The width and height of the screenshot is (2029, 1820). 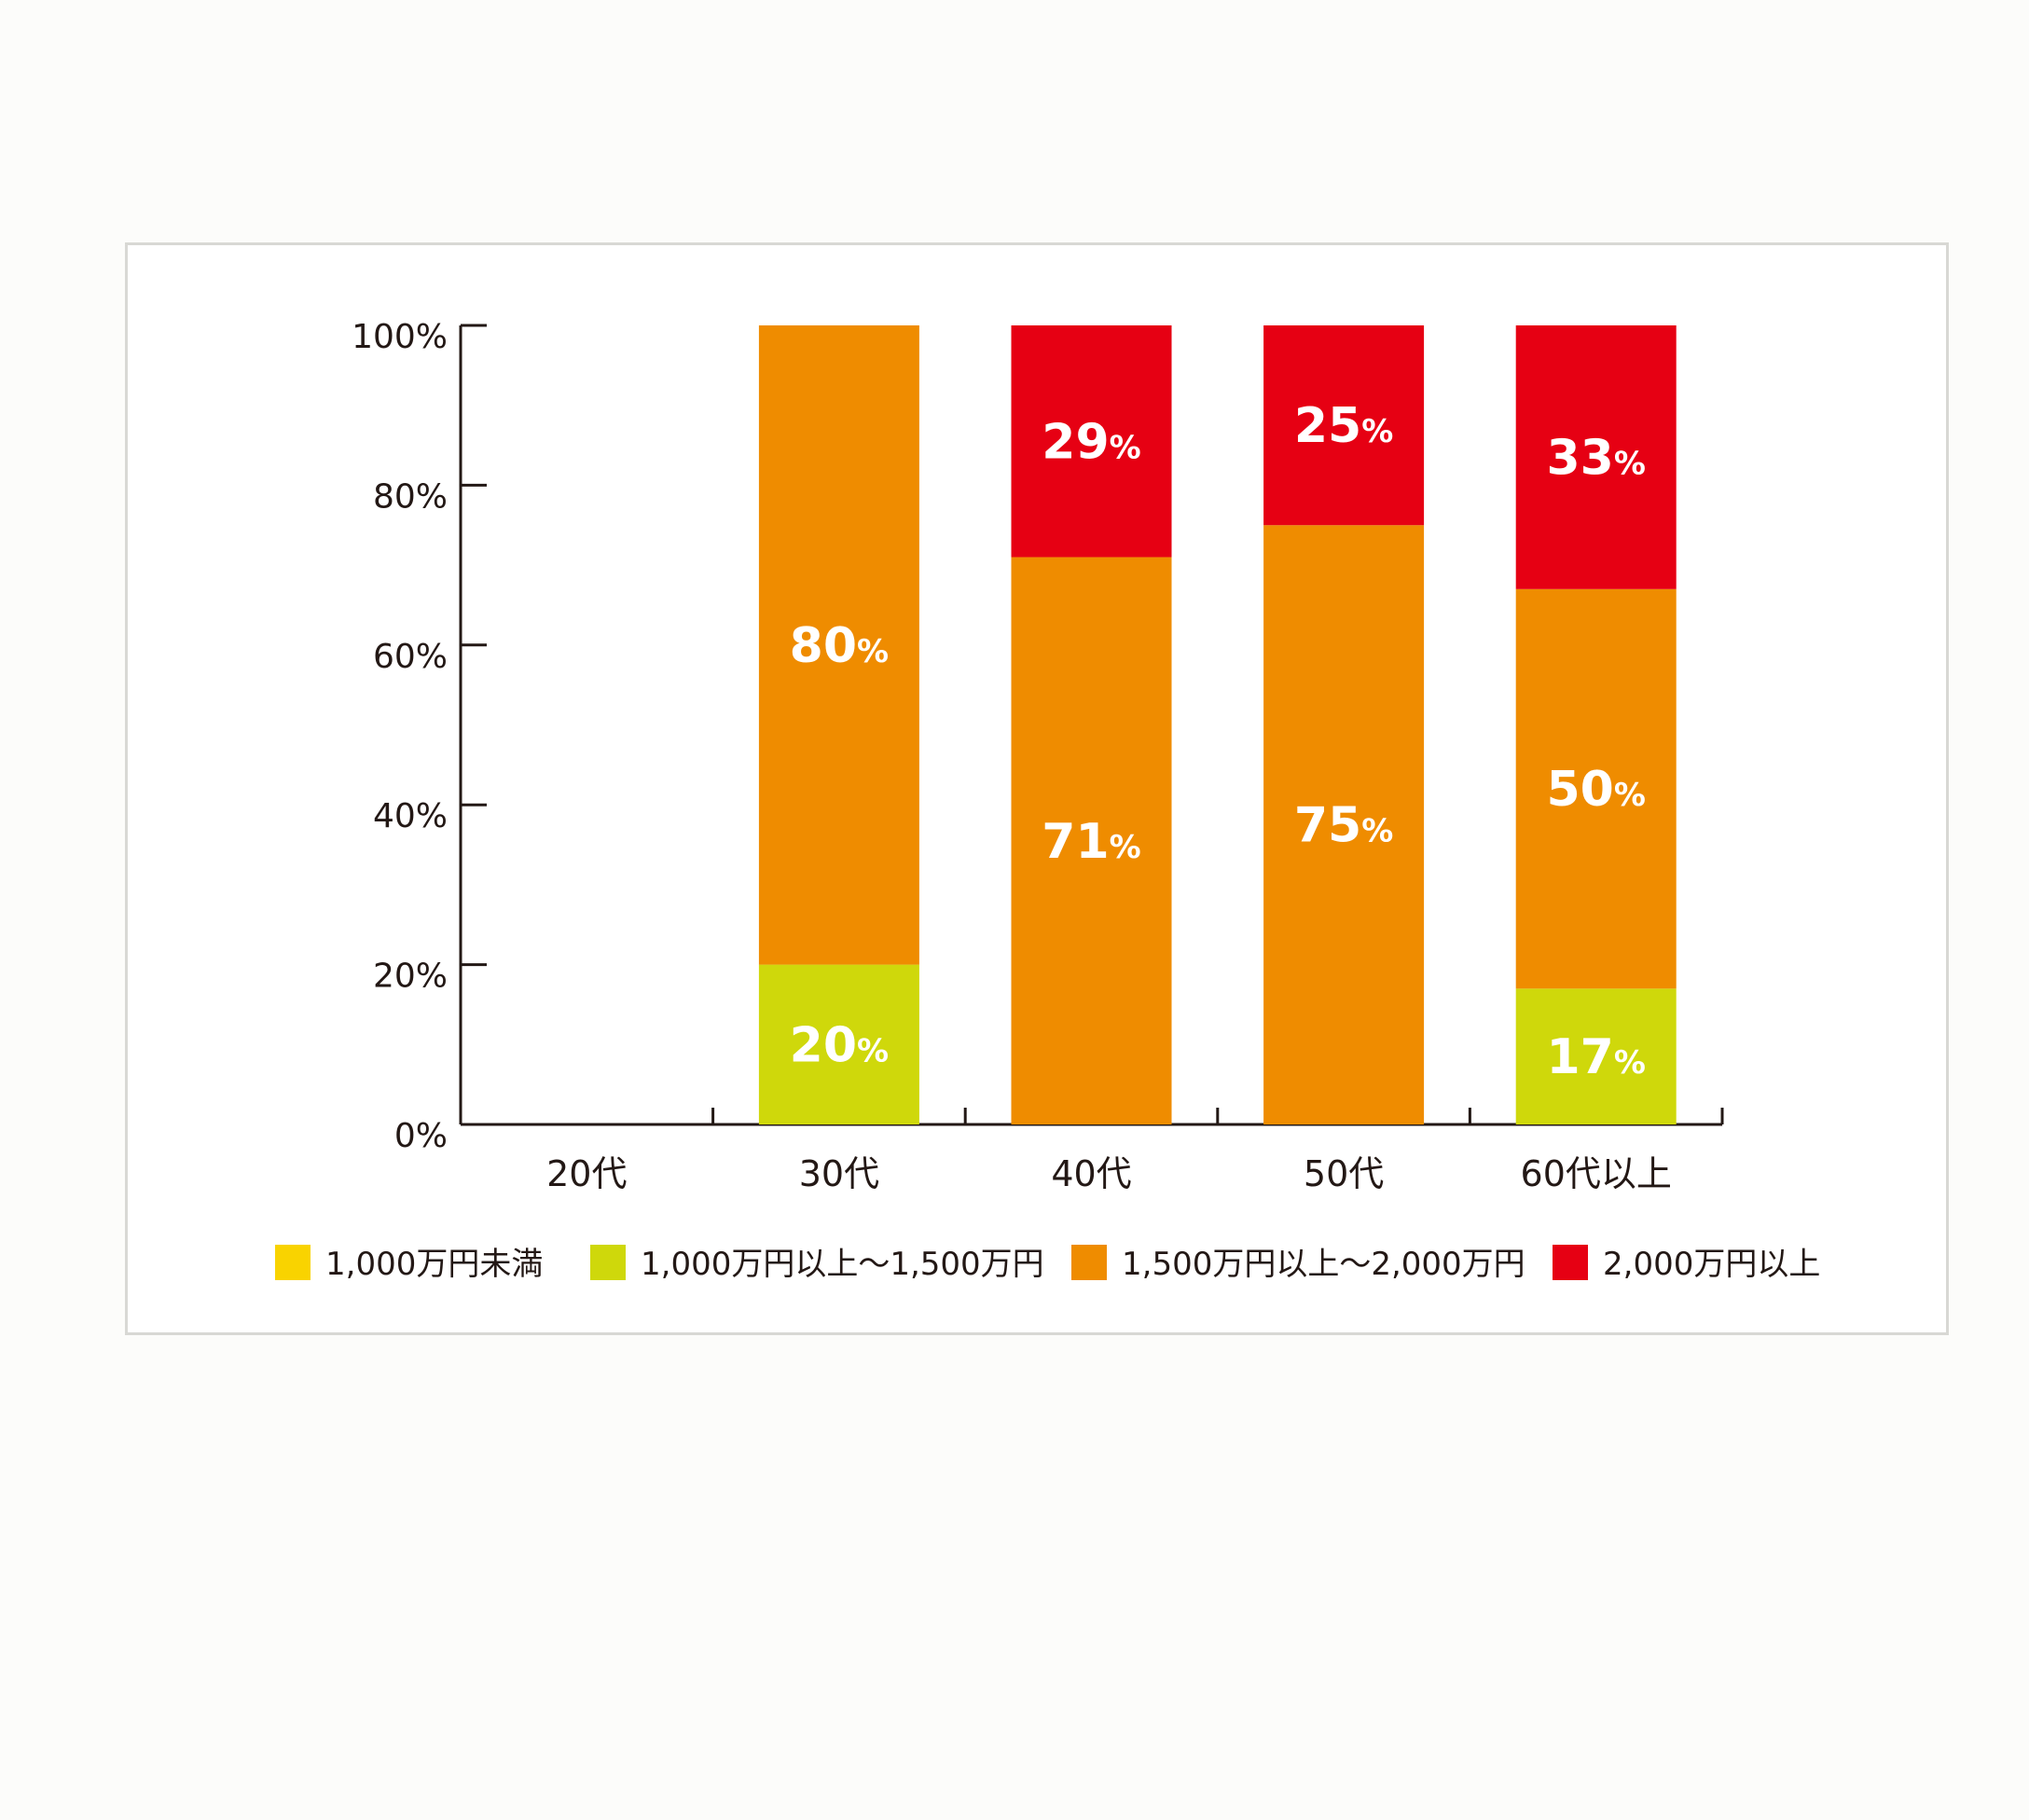 What do you see at coordinates (839, 1173) in the screenshot?
I see `x-category-label: 30代` at bounding box center [839, 1173].